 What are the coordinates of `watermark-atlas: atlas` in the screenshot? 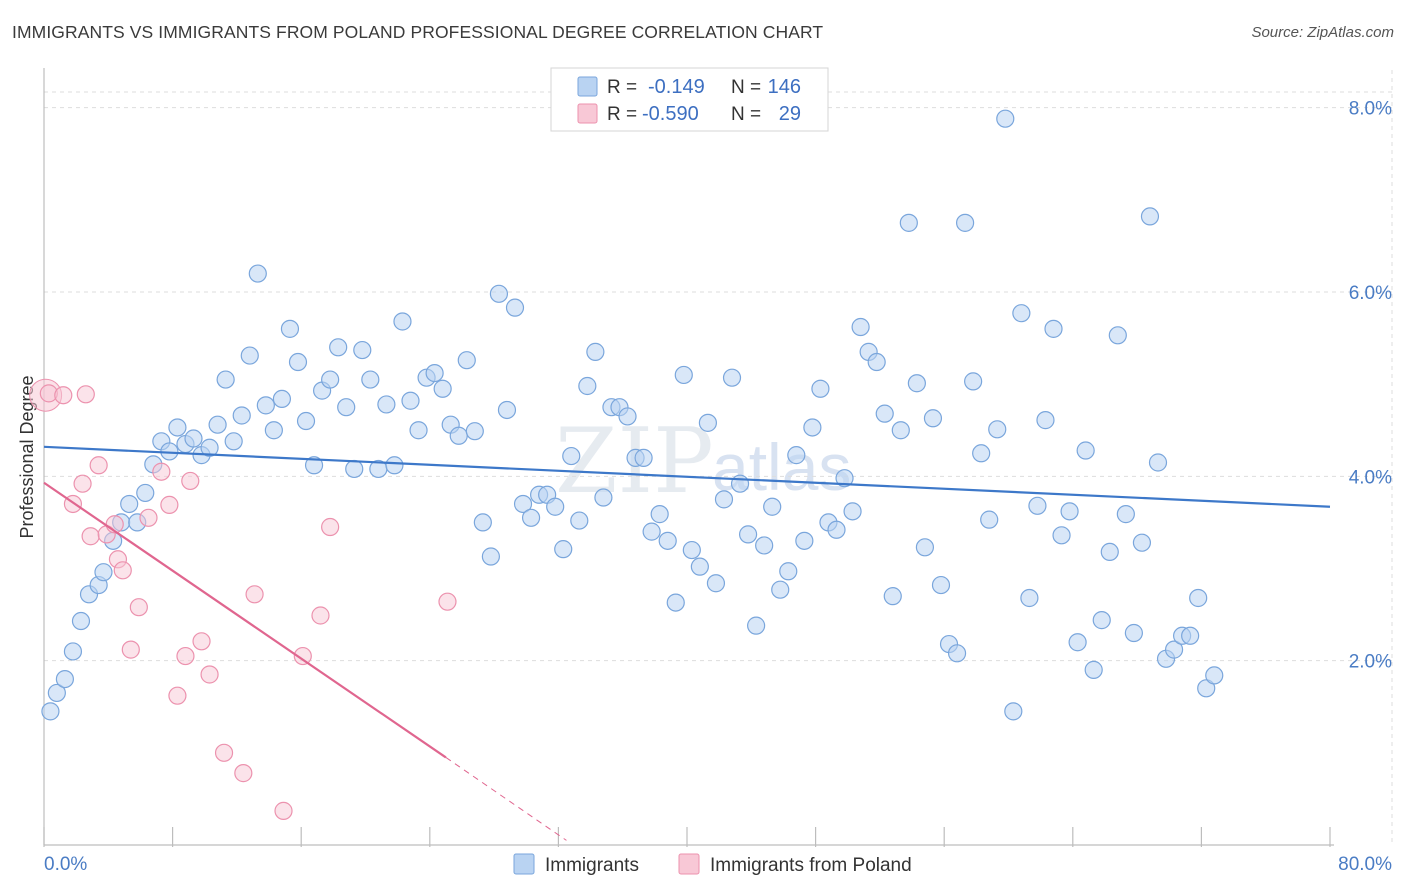 It's located at (781, 467).